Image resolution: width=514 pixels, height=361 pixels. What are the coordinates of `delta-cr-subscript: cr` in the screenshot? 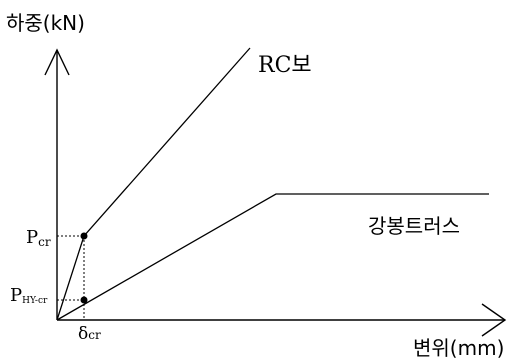 It's located at (94, 335).